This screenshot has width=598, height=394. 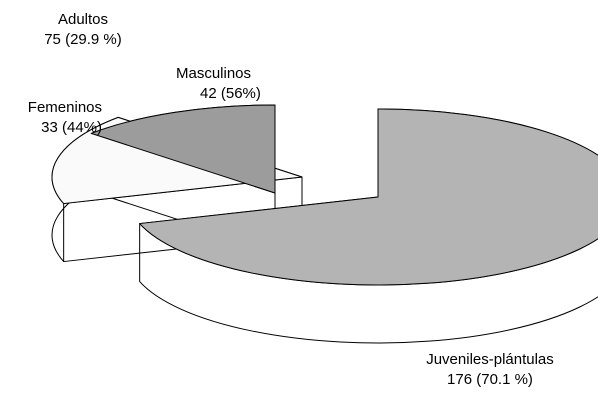 What do you see at coordinates (71, 127) in the screenshot?
I see `label-femeninos-value: 33 (44%)` at bounding box center [71, 127].